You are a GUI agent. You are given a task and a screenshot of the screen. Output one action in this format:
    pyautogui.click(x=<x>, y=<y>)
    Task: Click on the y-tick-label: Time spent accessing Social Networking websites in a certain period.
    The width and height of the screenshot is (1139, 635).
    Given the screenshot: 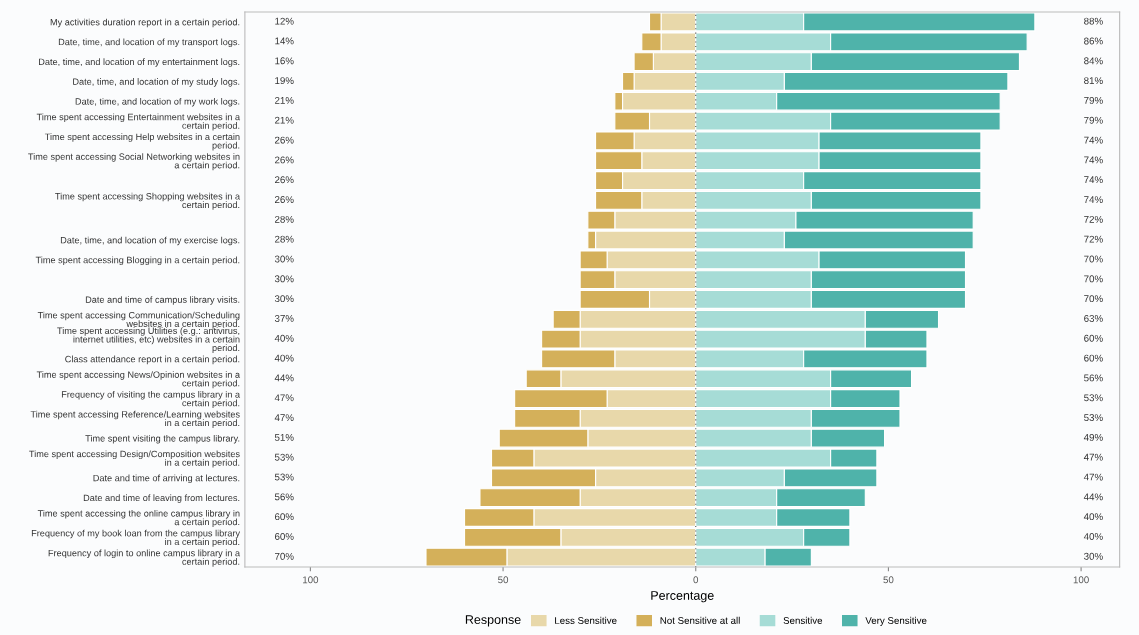 What is the action you would take?
    pyautogui.click(x=134, y=162)
    